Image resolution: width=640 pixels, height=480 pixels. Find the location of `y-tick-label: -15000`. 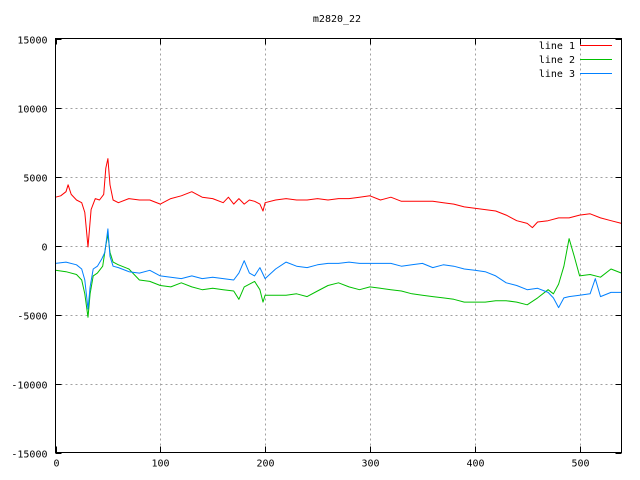

y-tick-label: -15000 is located at coordinates (29, 455).